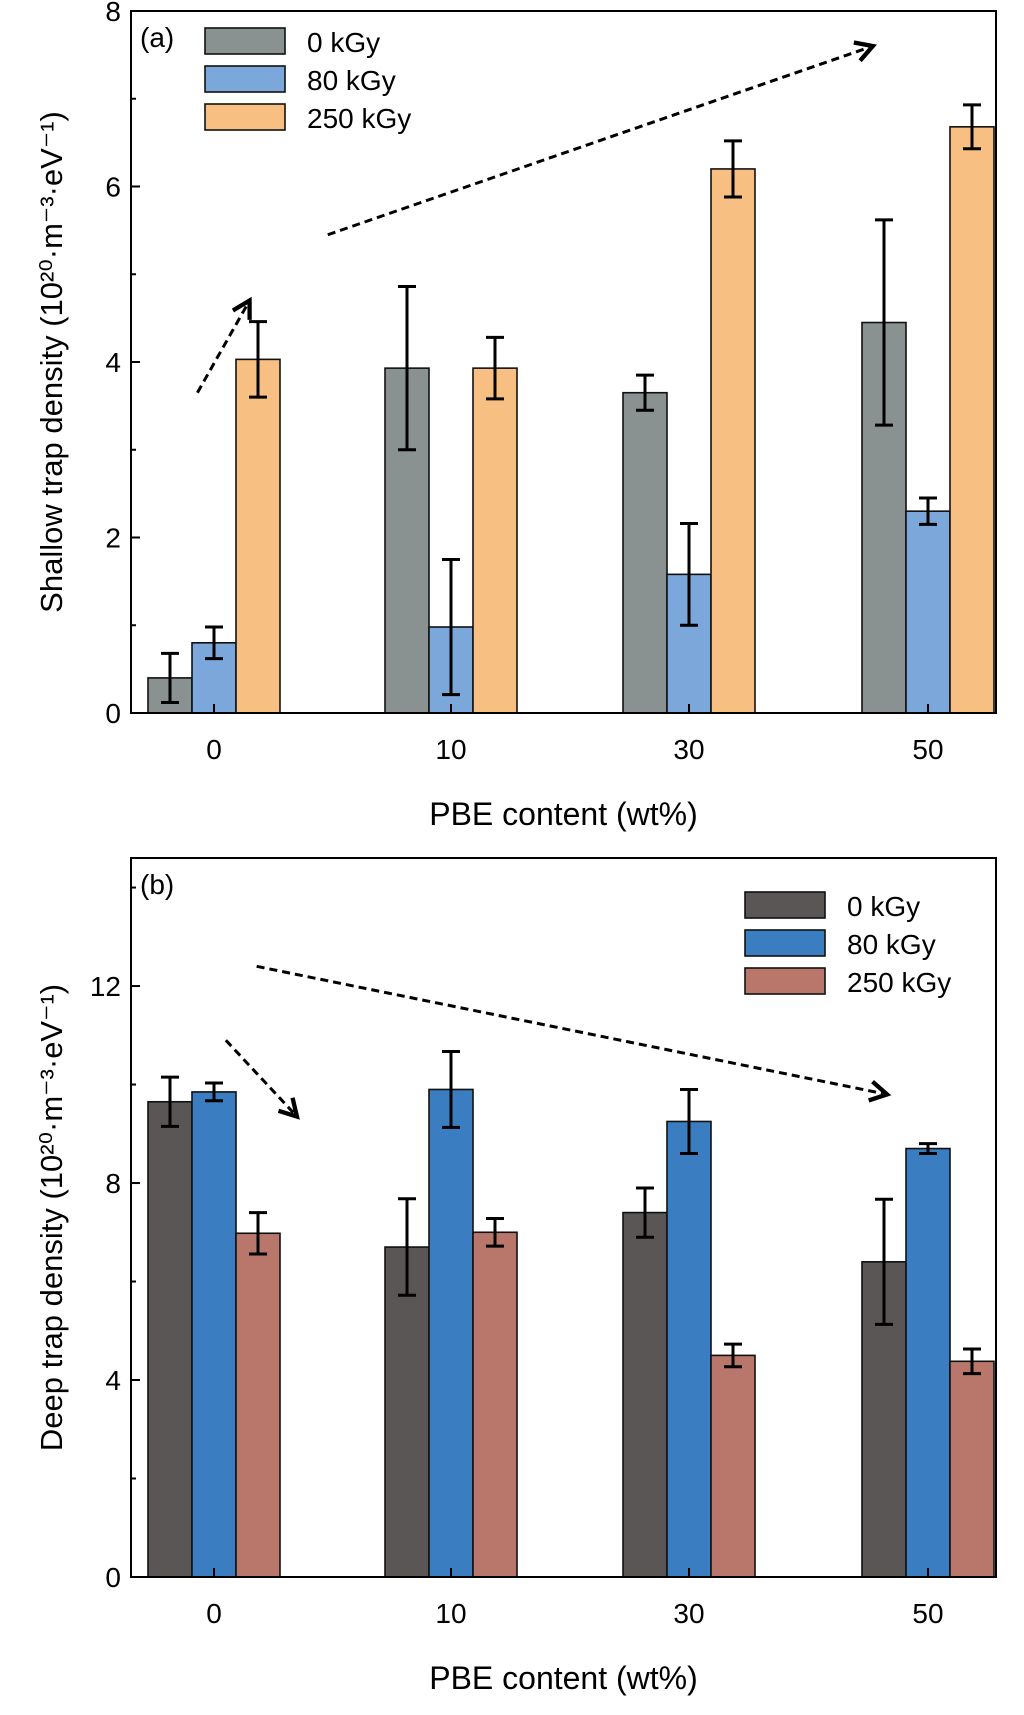 This screenshot has height=1715, width=1024. Describe the element at coordinates (214, 1613) in the screenshot. I see `panel-b-xtick-0: 0` at that location.